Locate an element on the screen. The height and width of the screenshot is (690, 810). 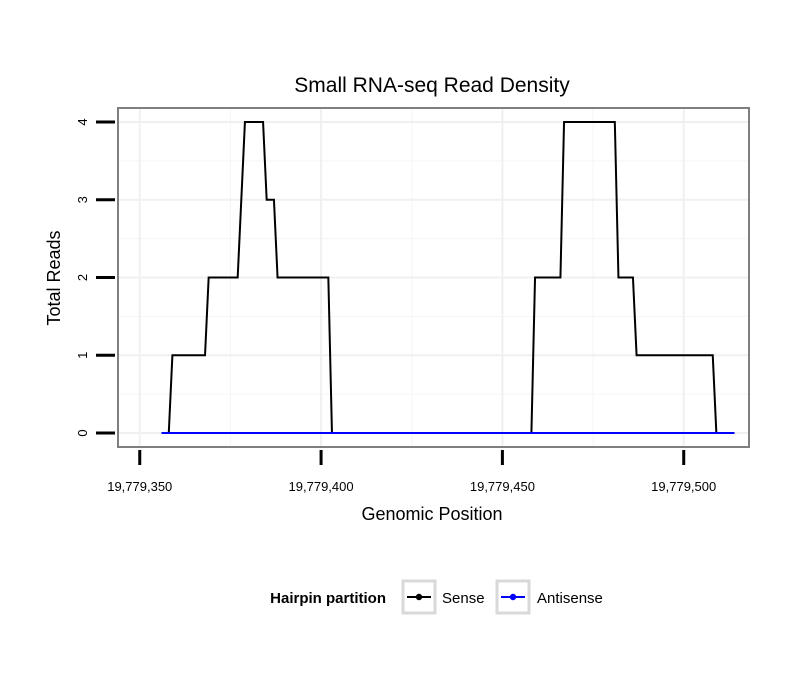
legend-label-antisense: Antisense is located at coordinates (570, 598).